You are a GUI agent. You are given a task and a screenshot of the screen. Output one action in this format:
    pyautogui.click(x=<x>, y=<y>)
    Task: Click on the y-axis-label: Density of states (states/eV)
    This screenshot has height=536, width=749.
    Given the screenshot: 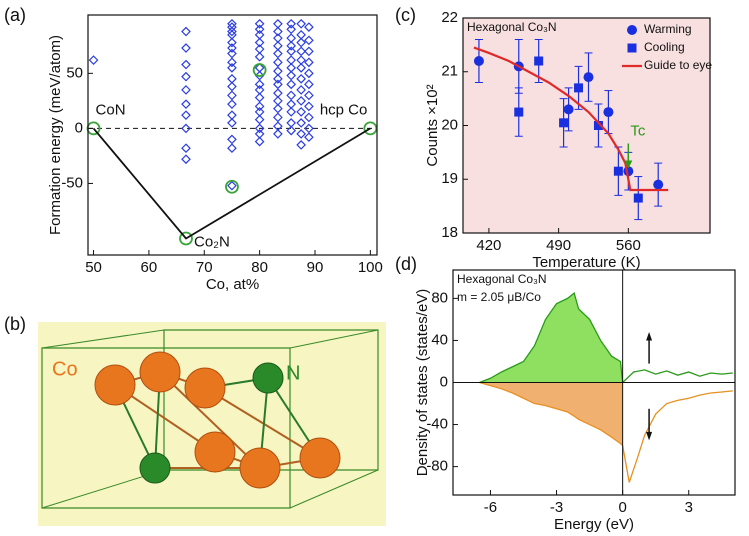 What is the action you would take?
    pyautogui.click(x=422, y=383)
    